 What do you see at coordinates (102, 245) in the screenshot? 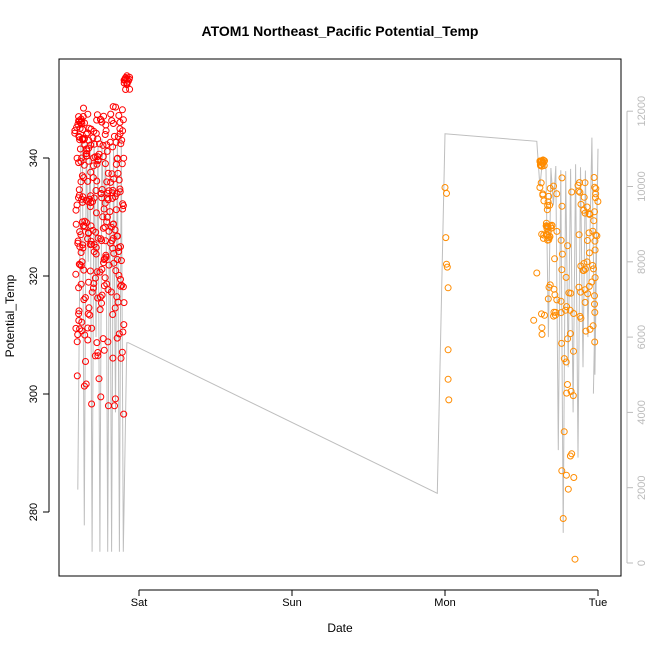
I see `series-segment1-points` at bounding box center [102, 245].